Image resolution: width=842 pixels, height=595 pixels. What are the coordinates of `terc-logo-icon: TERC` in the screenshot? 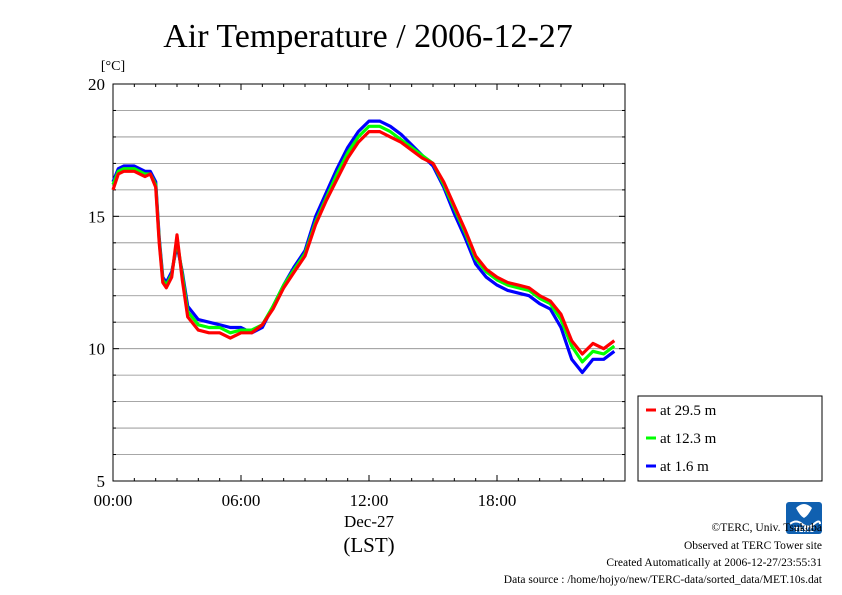 It's located at (804, 518).